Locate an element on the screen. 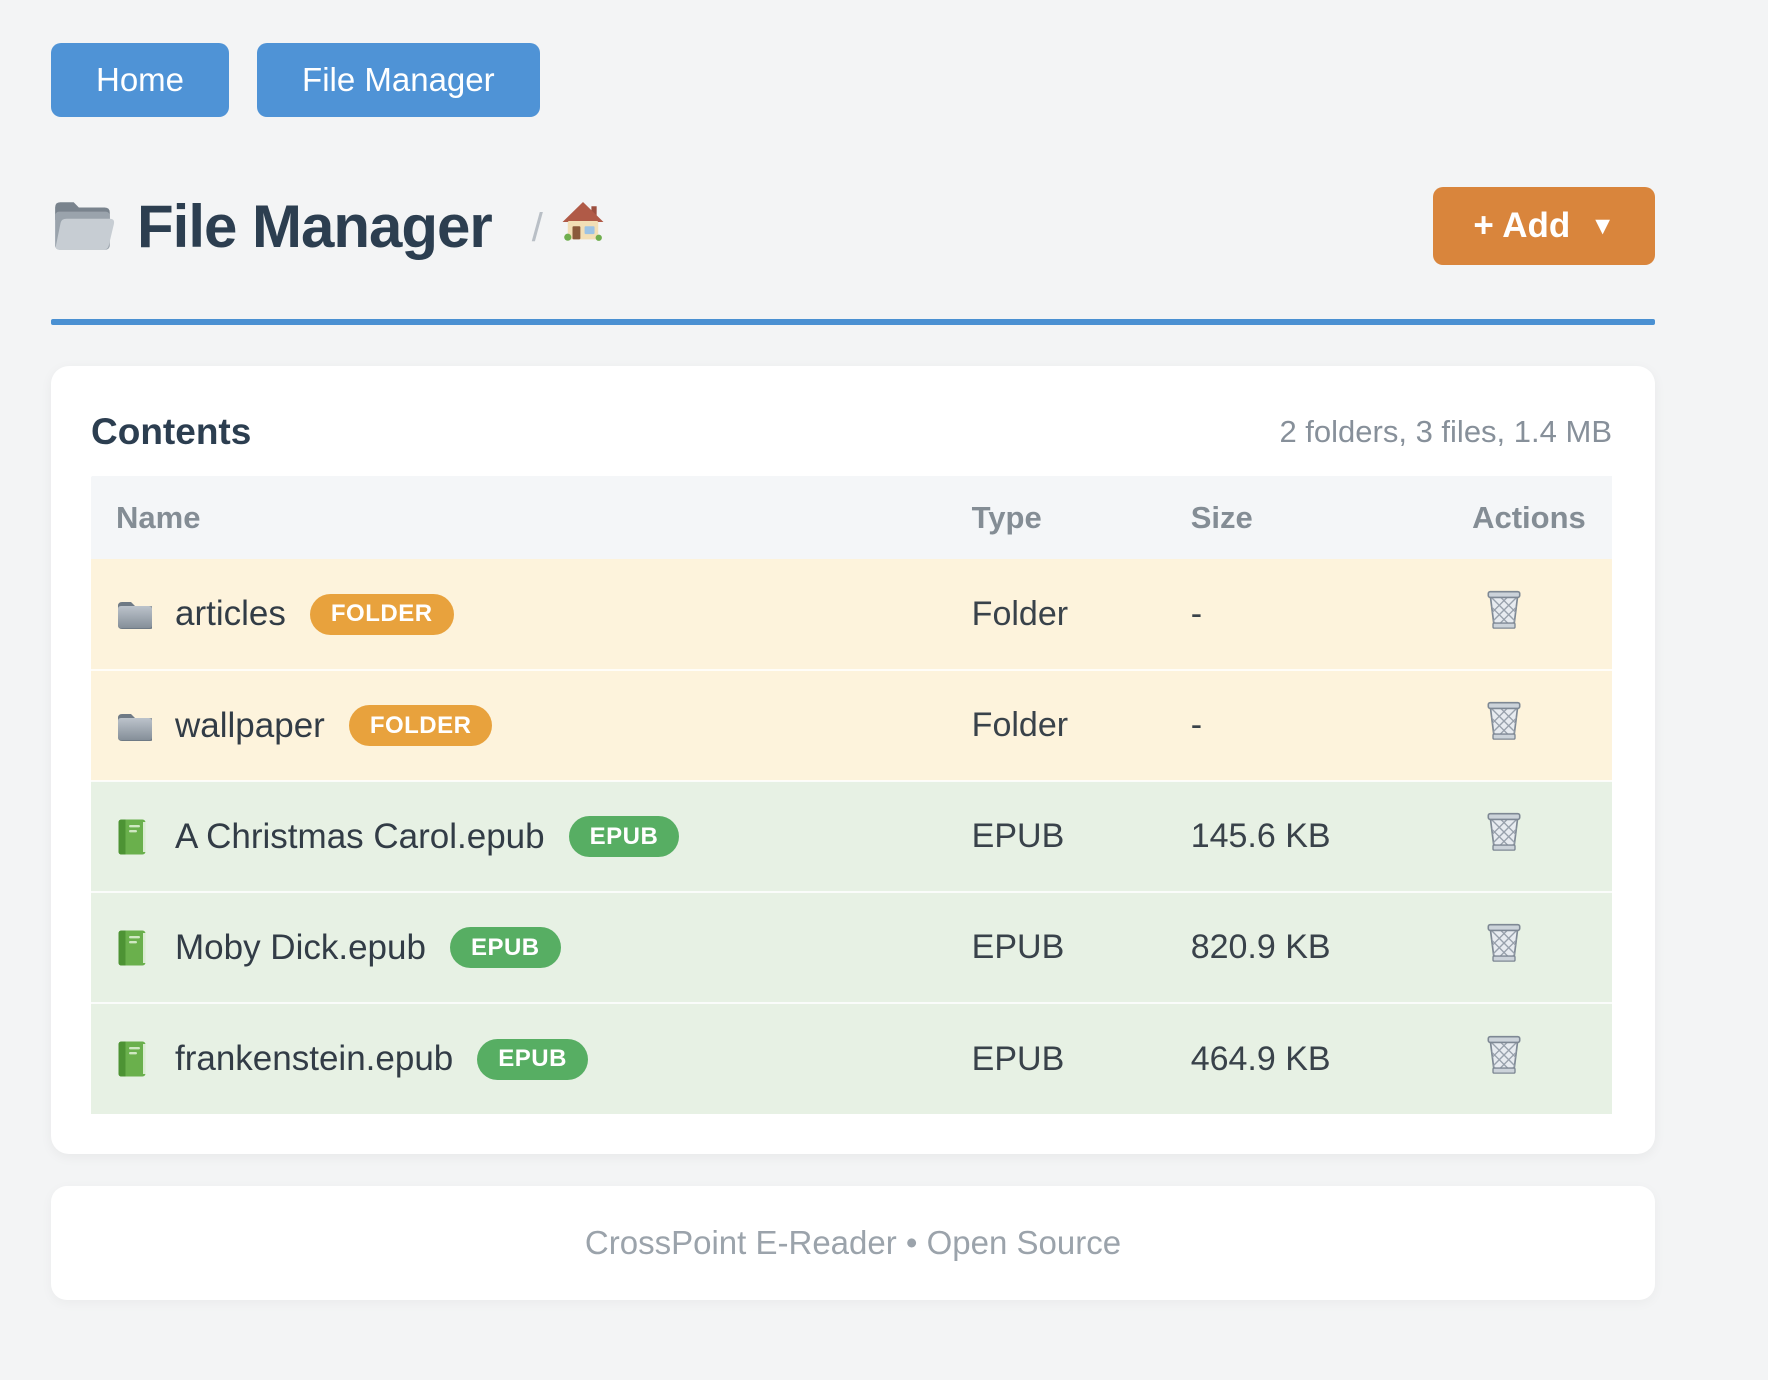 The width and height of the screenshot is (1768, 1380). breadcrumb-home-link is located at coordinates (583, 224).